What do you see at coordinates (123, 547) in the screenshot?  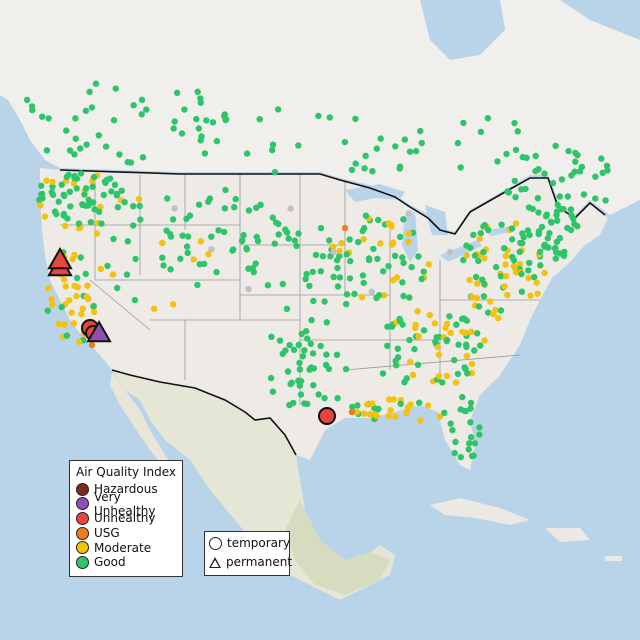 I see `legend-label: Moderate` at bounding box center [123, 547].